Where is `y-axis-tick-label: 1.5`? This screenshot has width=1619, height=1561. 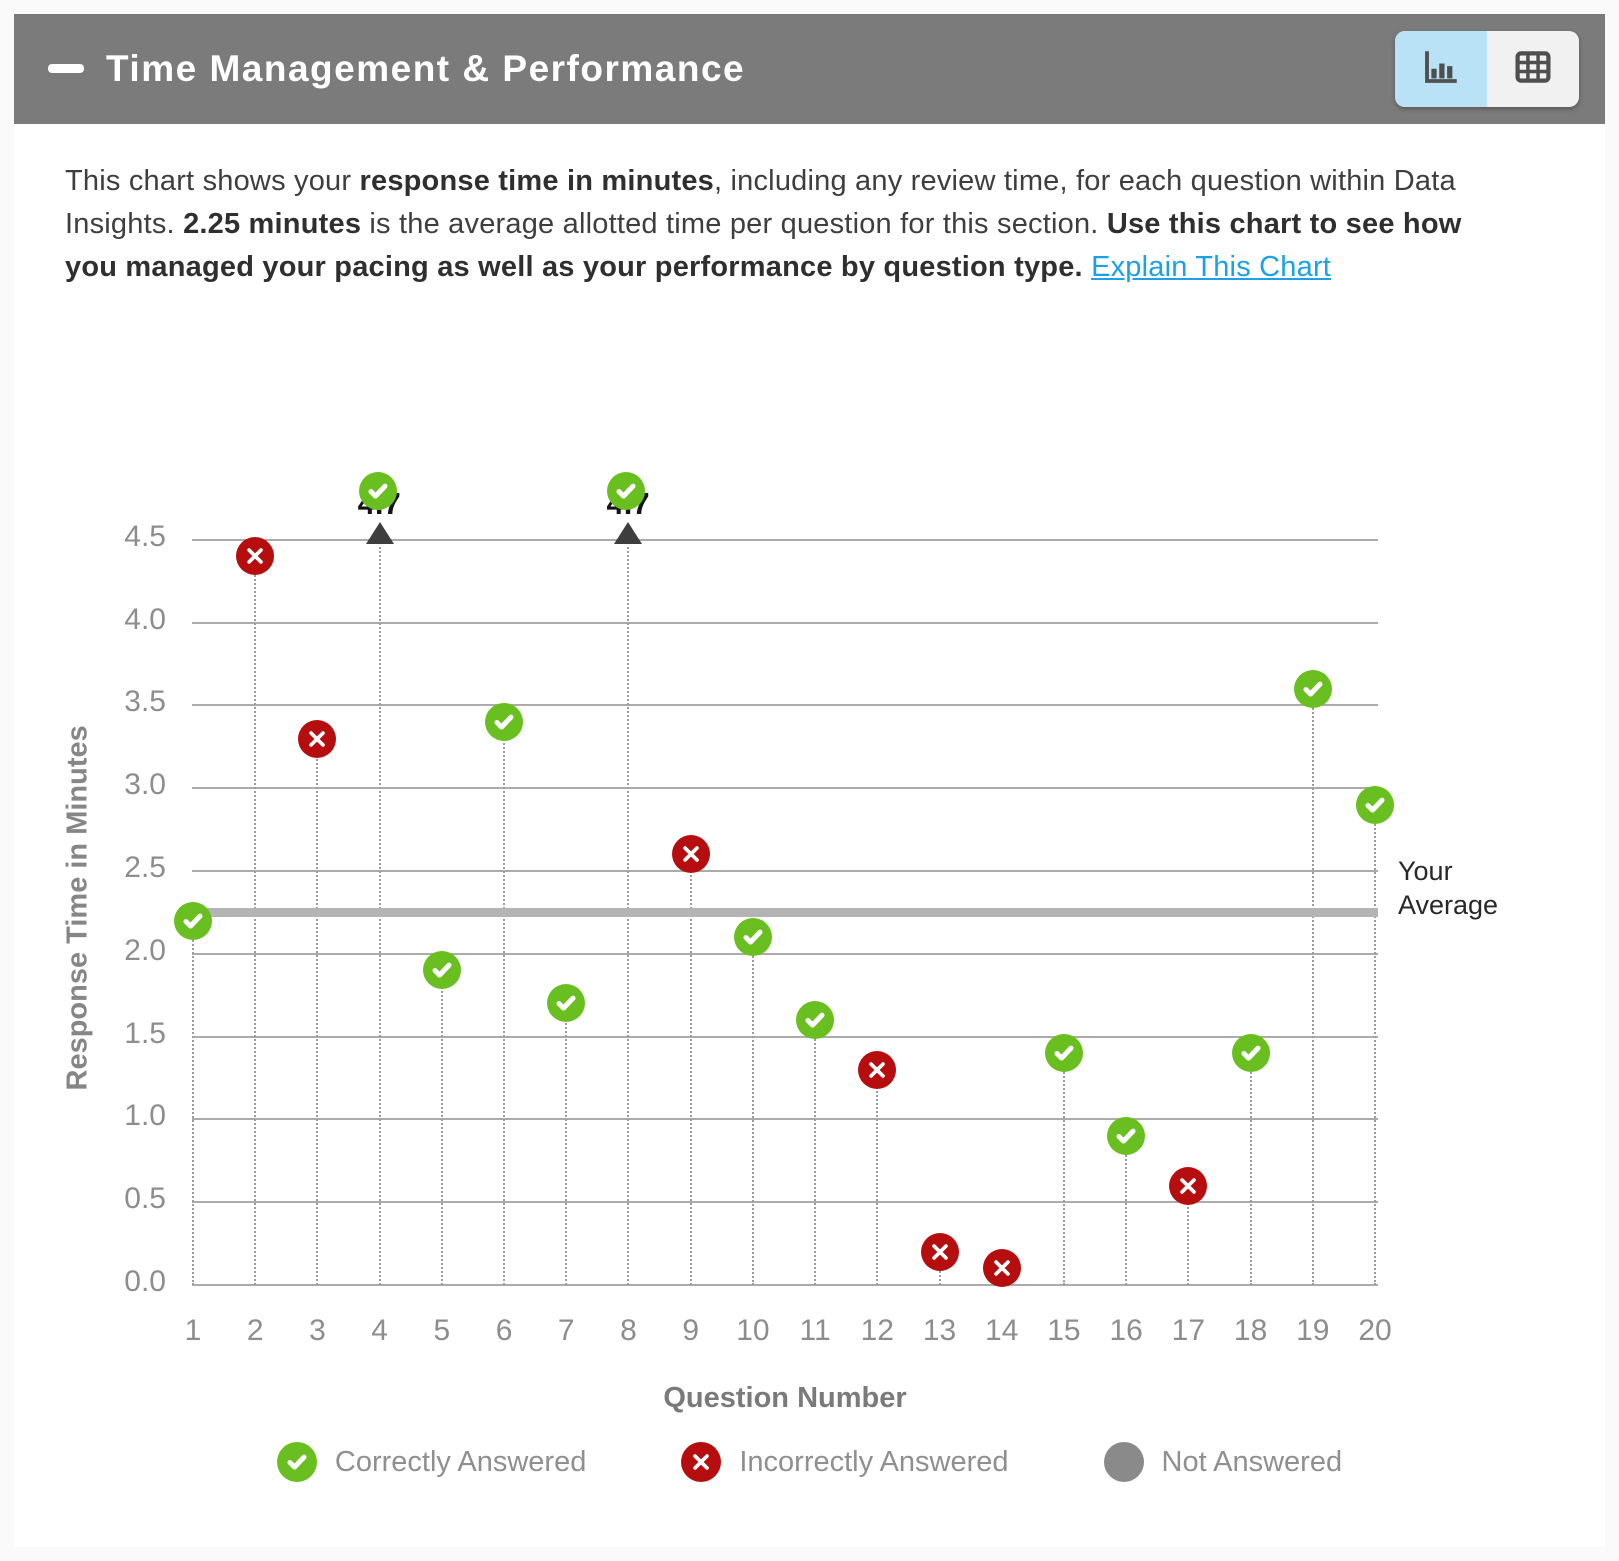 y-axis-tick-label: 1.5 is located at coordinates (145, 1033).